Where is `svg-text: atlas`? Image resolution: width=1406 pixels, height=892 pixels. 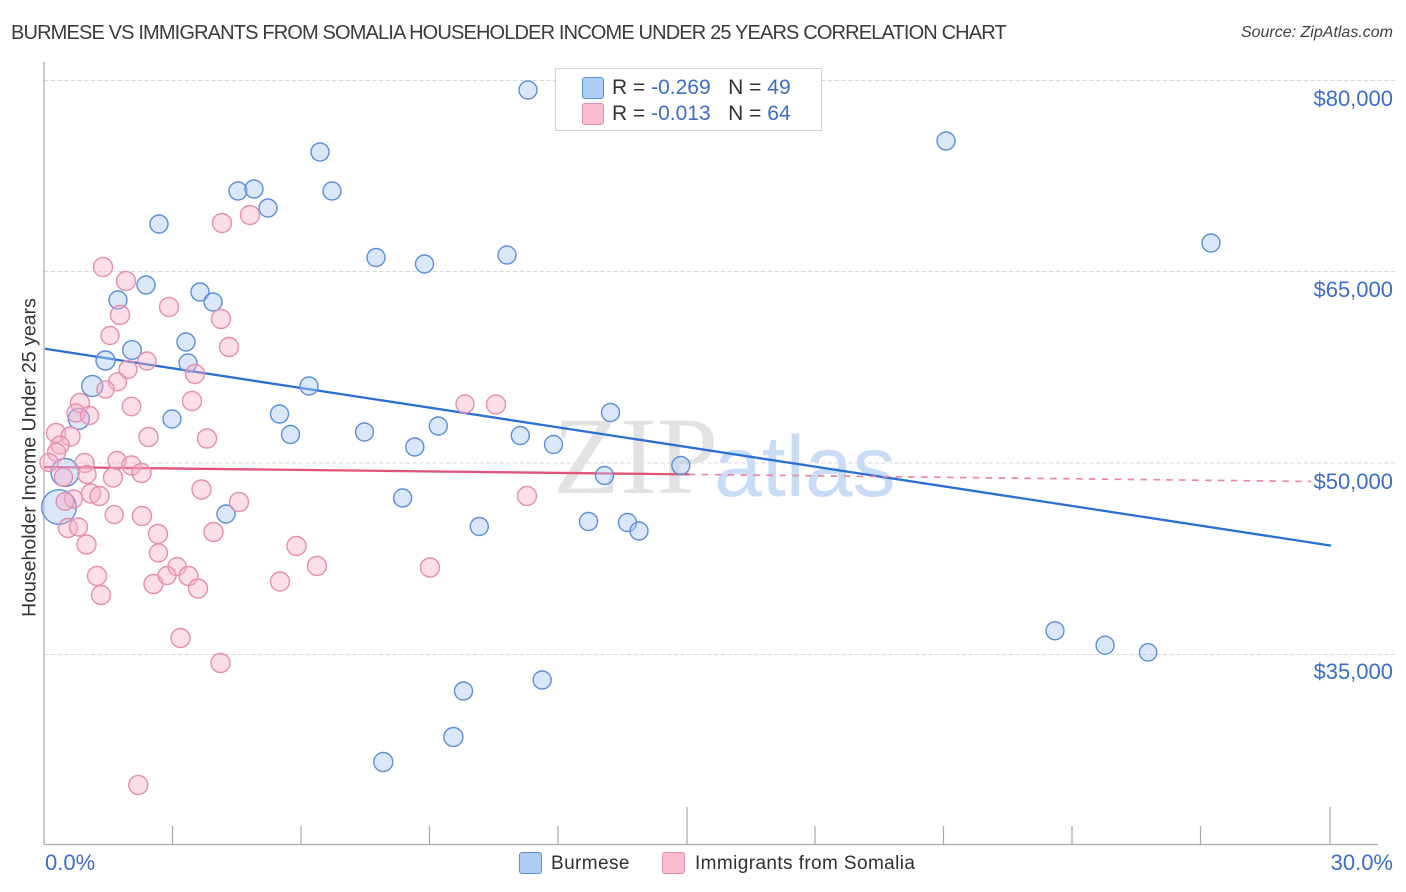
svg-text: atlas is located at coordinates (805, 467).